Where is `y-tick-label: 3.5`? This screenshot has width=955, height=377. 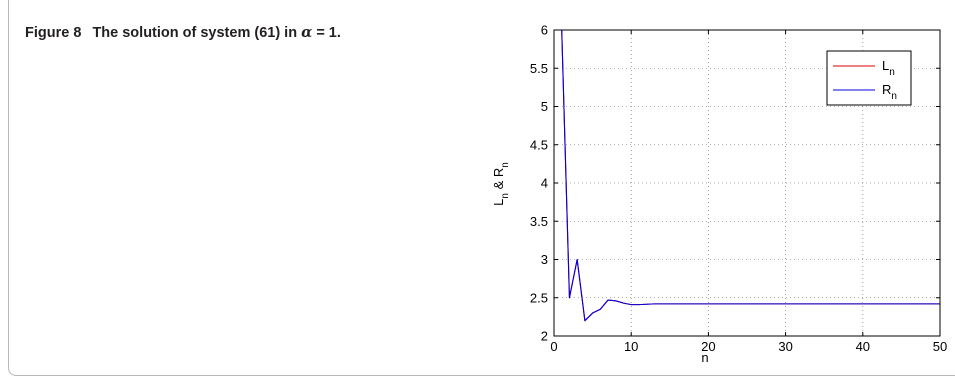 y-tick-label: 3.5 is located at coordinates (539, 221).